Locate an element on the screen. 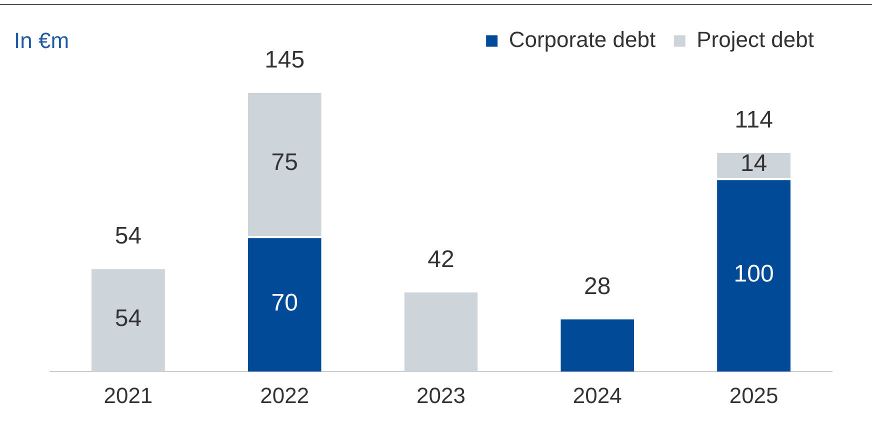 Image resolution: width=872 pixels, height=422 pixels. total-label: 114 is located at coordinates (753, 120).